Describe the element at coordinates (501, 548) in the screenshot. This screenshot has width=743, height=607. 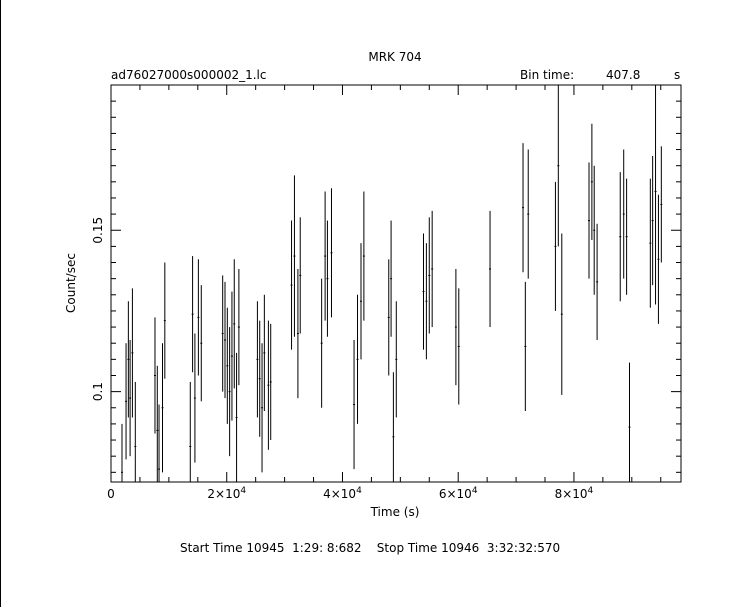
I see `stop-time-value: 10946 3:32:32:570` at that location.